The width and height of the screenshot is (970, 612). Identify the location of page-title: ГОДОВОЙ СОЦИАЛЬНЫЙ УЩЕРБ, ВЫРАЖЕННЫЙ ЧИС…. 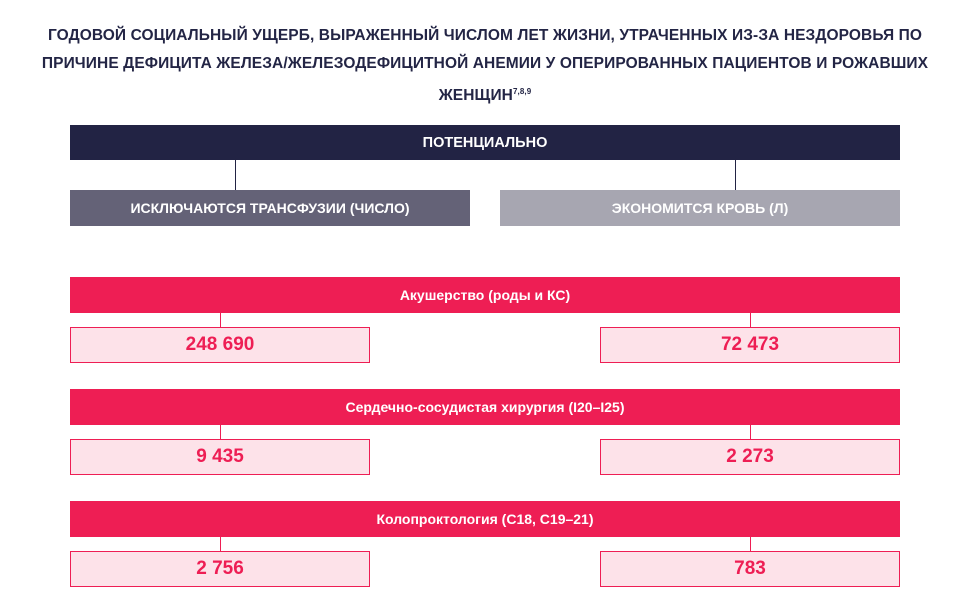
(485, 66).